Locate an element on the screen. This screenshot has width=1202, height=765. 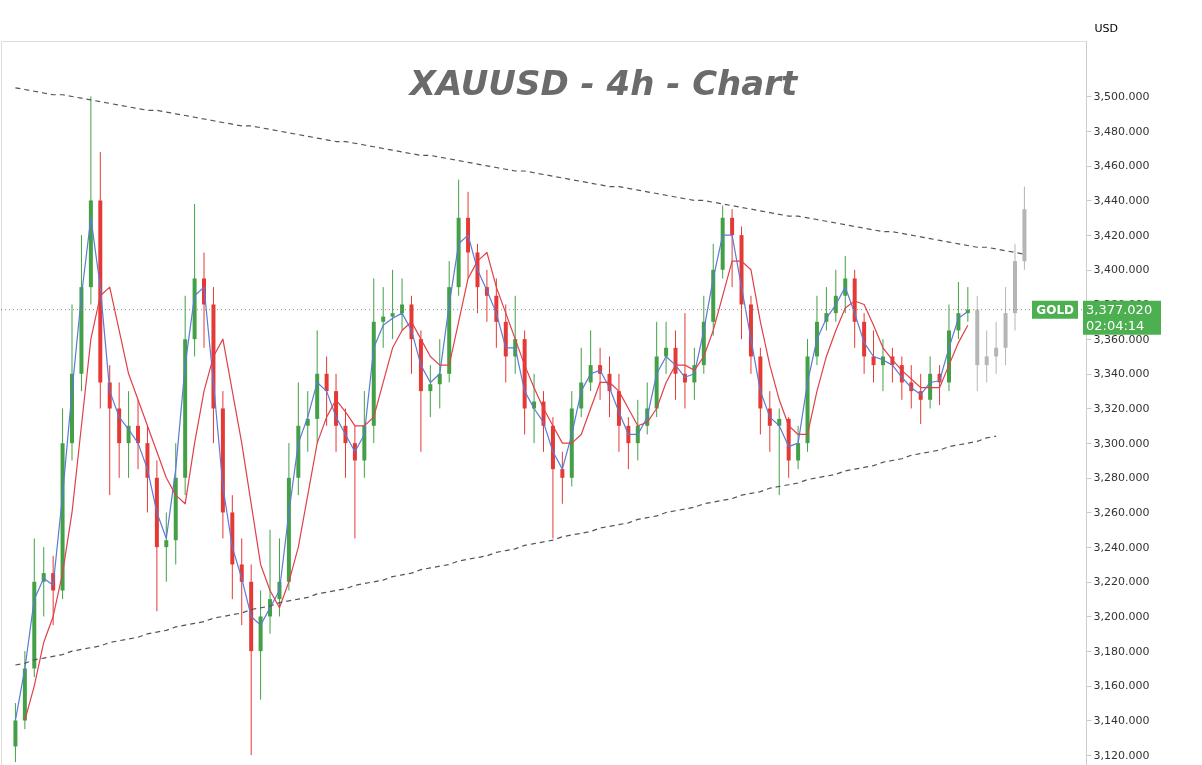
text: XAUUSD - 4h - Chart is located at coordinates (603, 83).